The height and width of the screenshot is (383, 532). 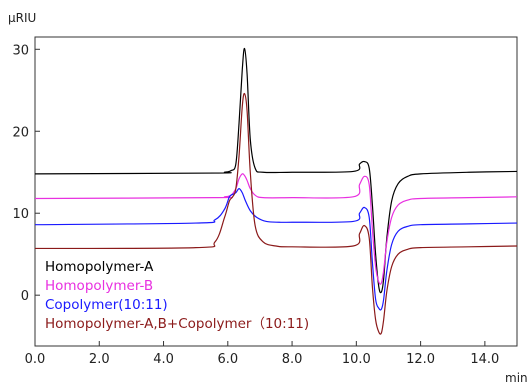 What do you see at coordinates (35, 359) in the screenshot?
I see `x-tick-label: 0.0` at bounding box center [35, 359].